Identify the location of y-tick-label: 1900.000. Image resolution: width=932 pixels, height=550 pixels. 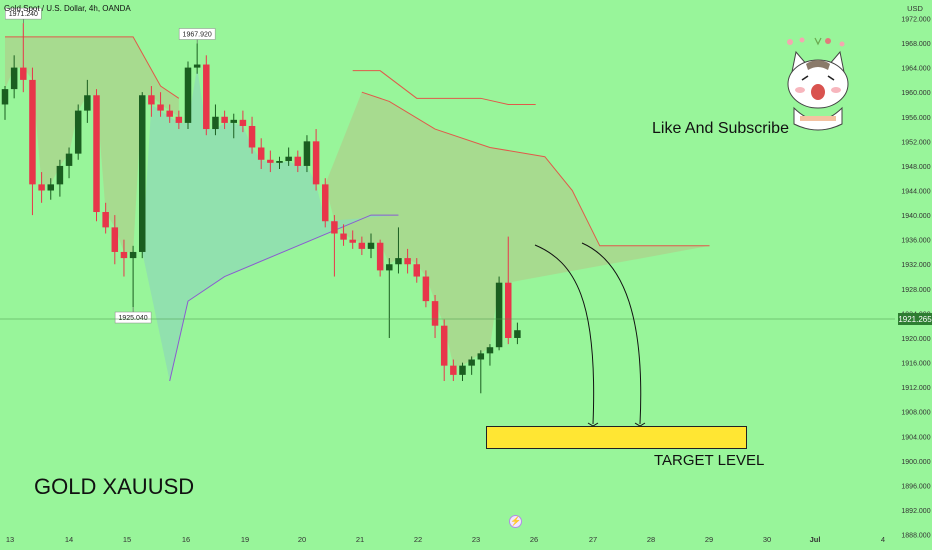
(915, 462).